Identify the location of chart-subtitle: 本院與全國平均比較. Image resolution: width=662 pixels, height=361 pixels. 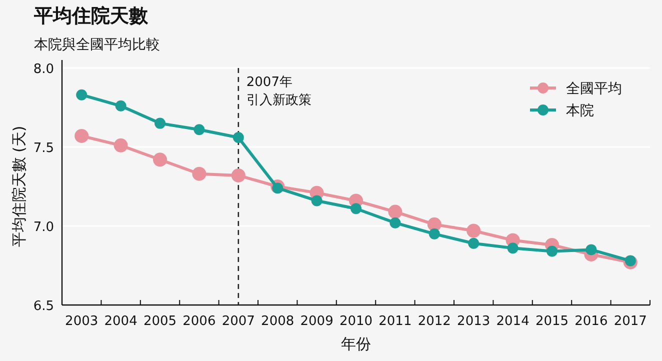
(97, 45).